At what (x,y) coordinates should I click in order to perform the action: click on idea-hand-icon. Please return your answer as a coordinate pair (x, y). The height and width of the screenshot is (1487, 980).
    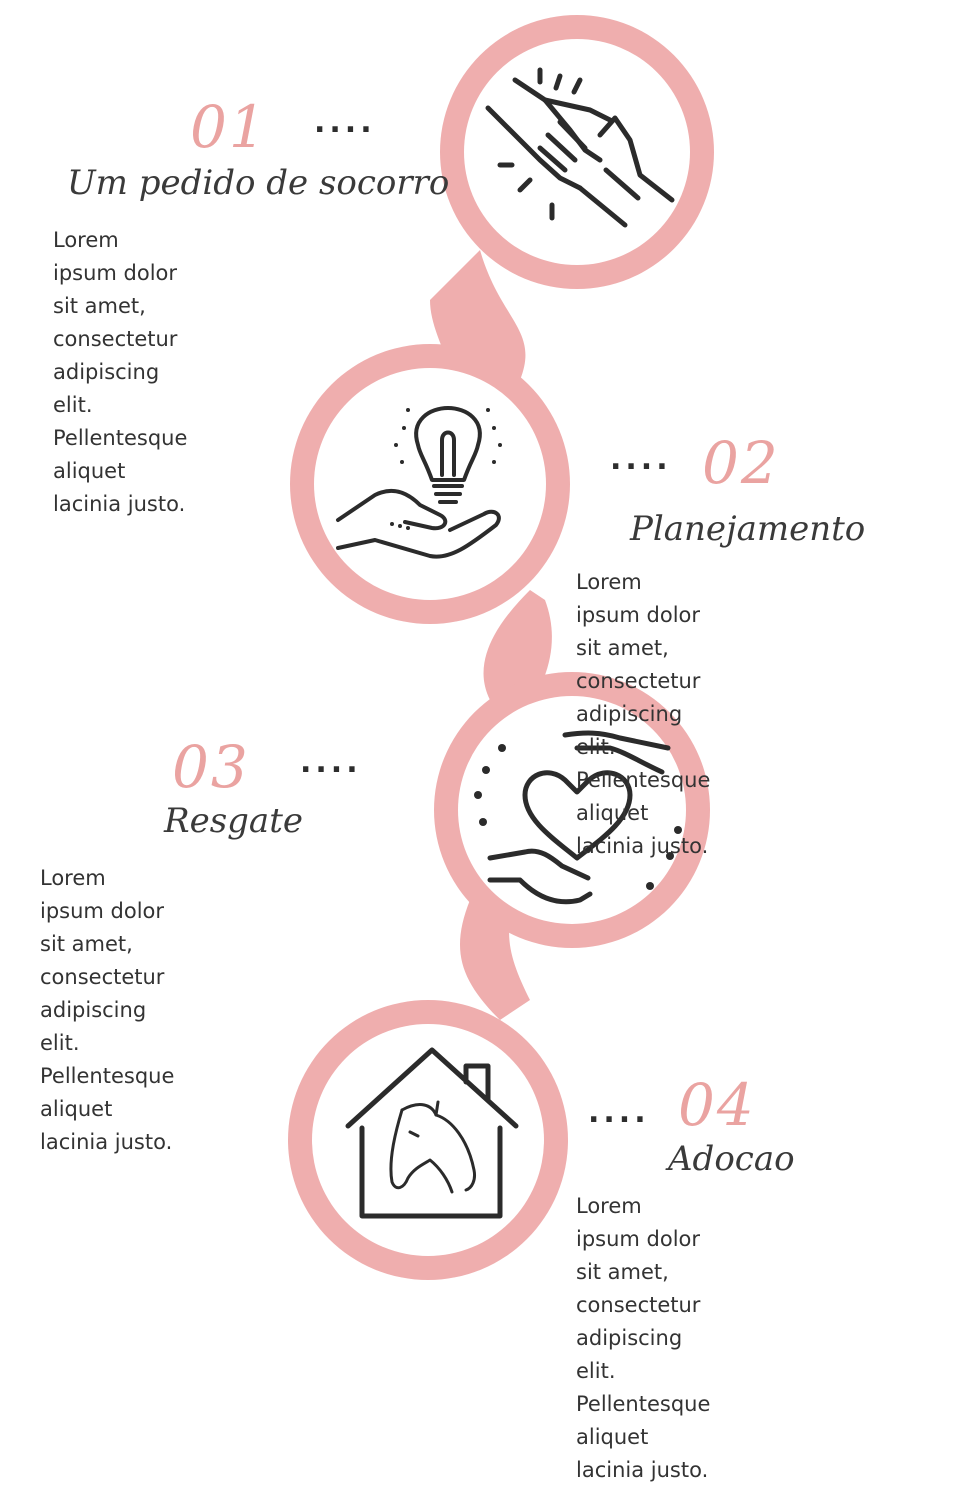
    Looking at the image, I should click on (419, 482).